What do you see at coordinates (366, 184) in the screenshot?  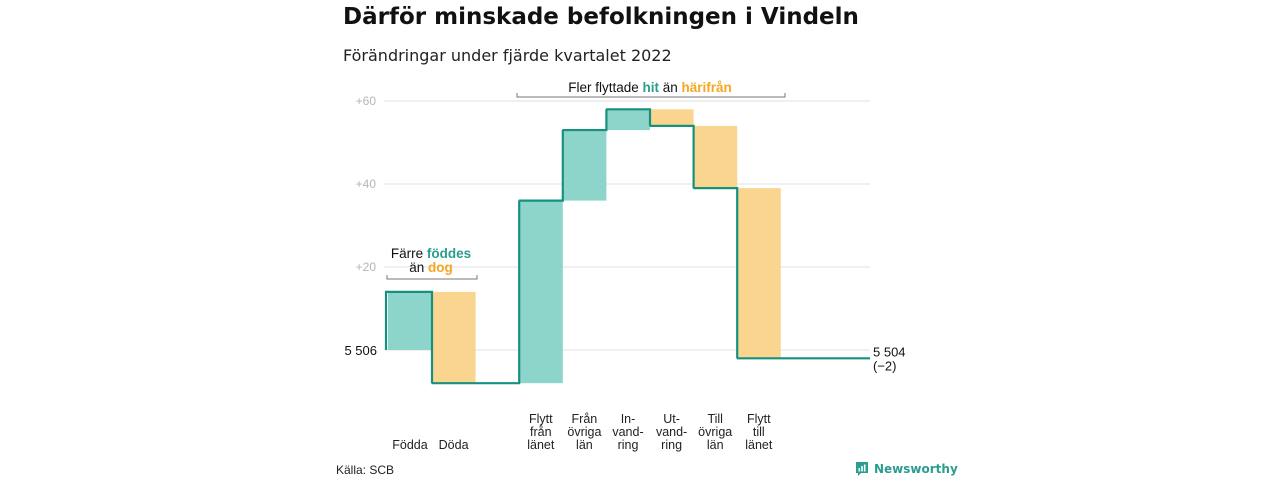 I see `y-tick-label: +40` at bounding box center [366, 184].